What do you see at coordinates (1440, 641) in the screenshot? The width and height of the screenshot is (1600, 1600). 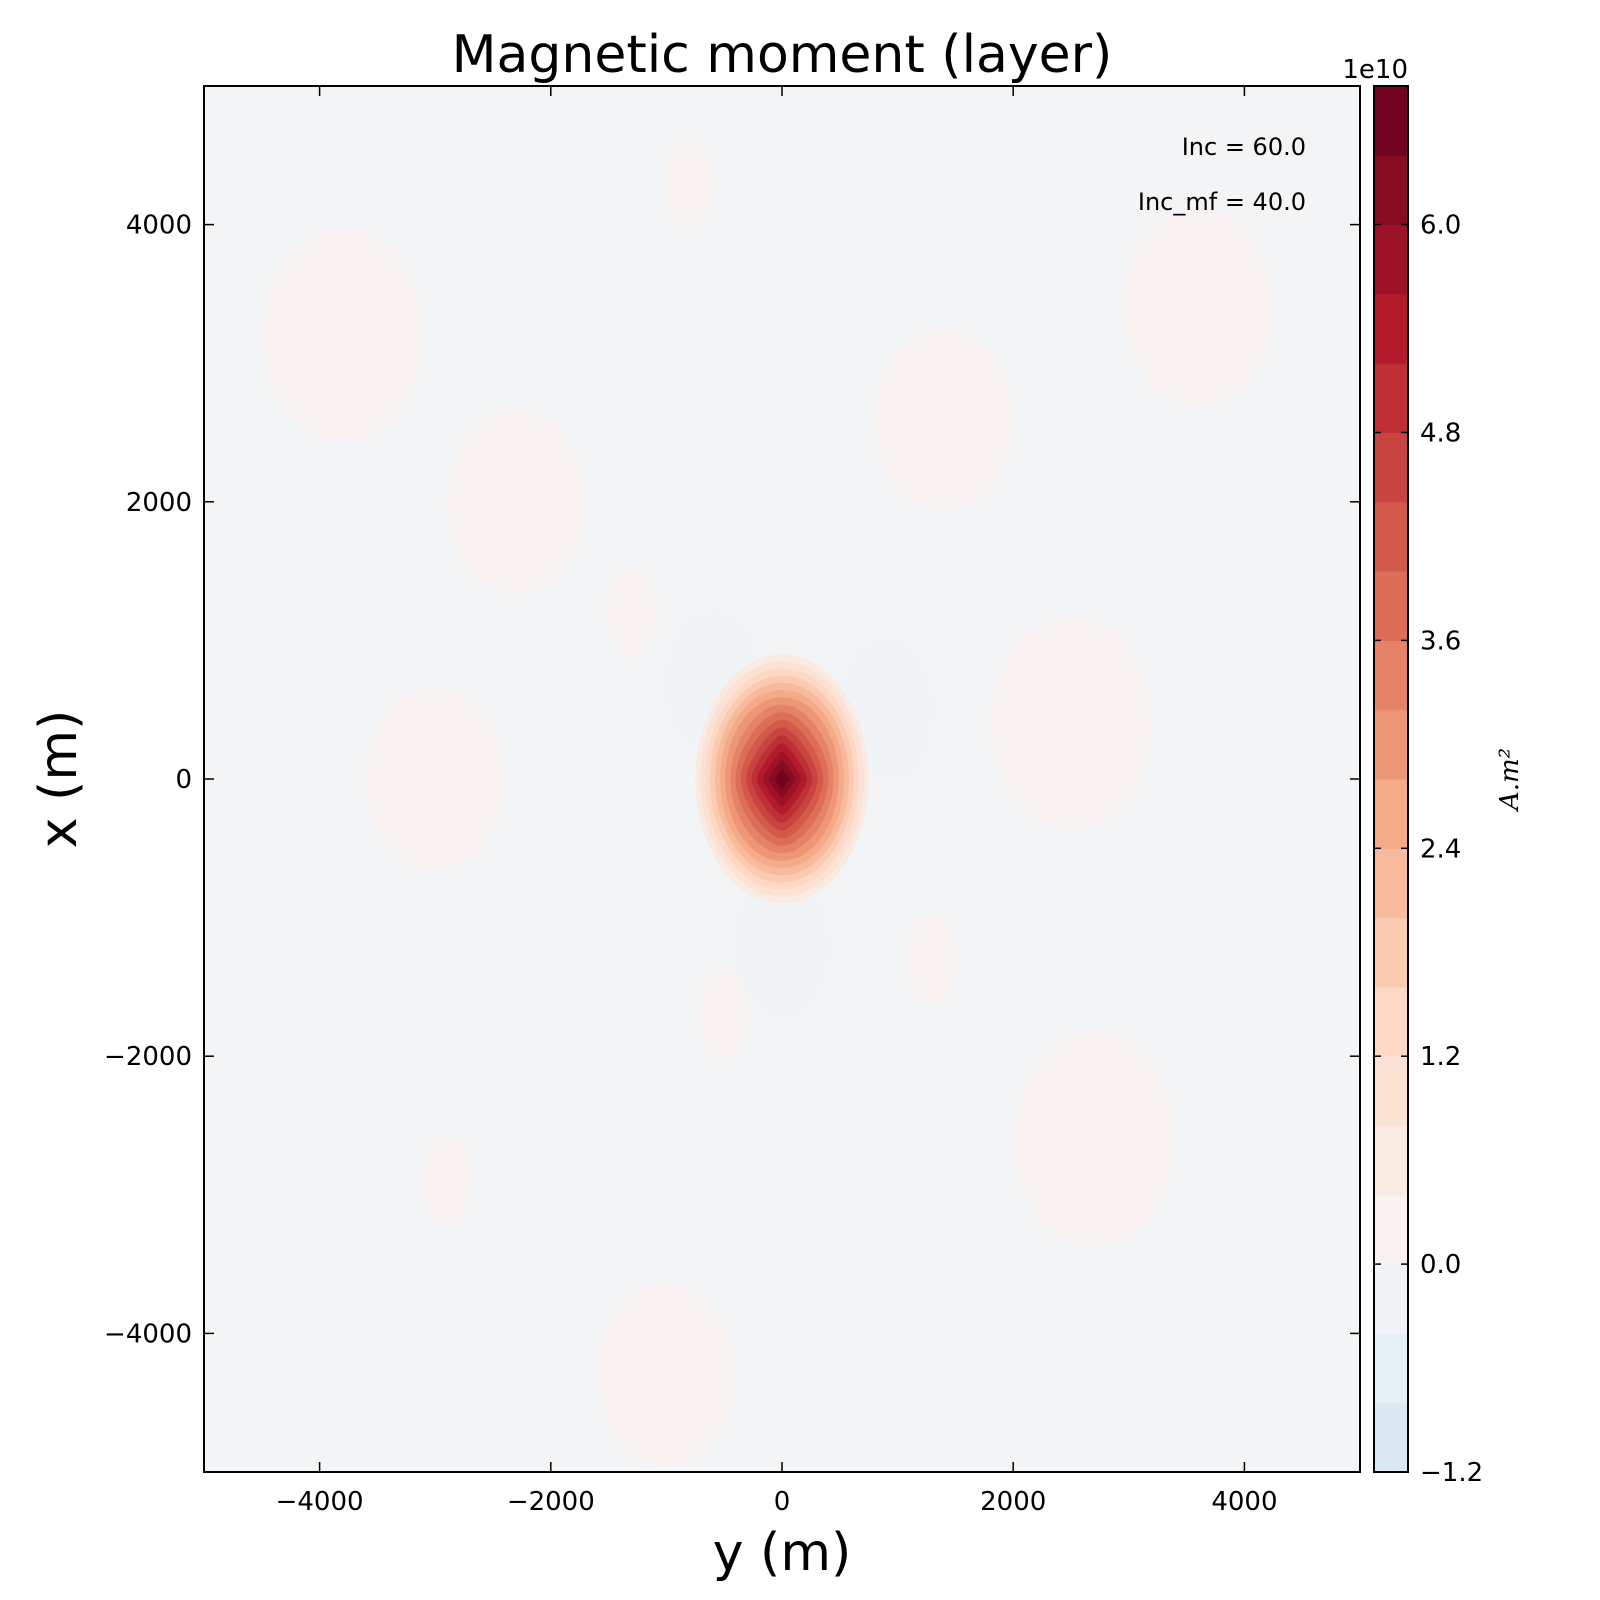 I see `colorbar-tick-label: 3.6` at bounding box center [1440, 641].